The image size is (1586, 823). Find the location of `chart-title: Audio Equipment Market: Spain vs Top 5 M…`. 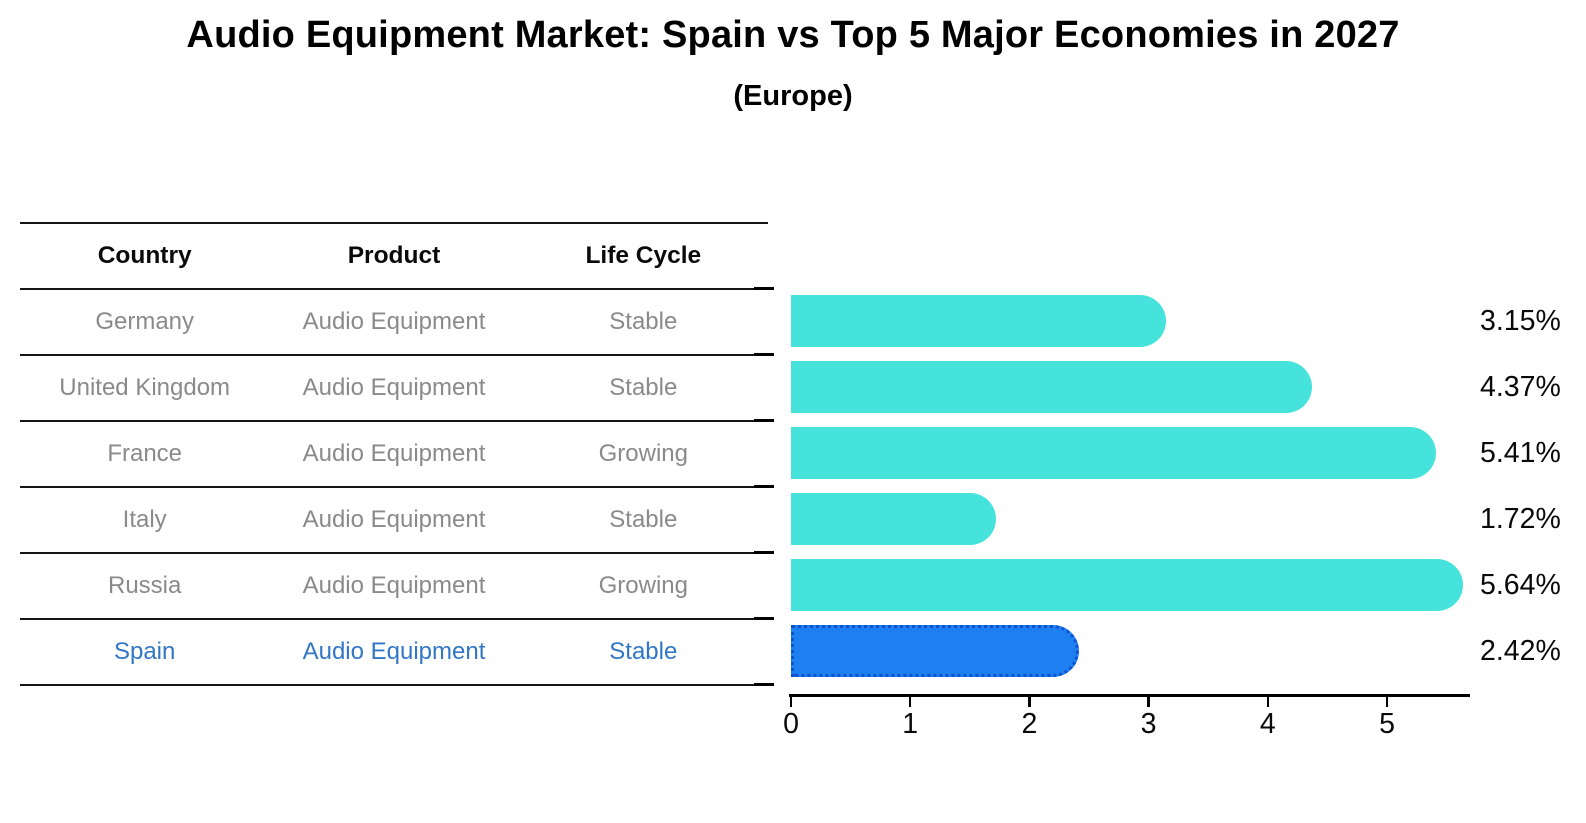

chart-title: Audio Equipment Market: Spain vs Top 5 M… is located at coordinates (793, 35).